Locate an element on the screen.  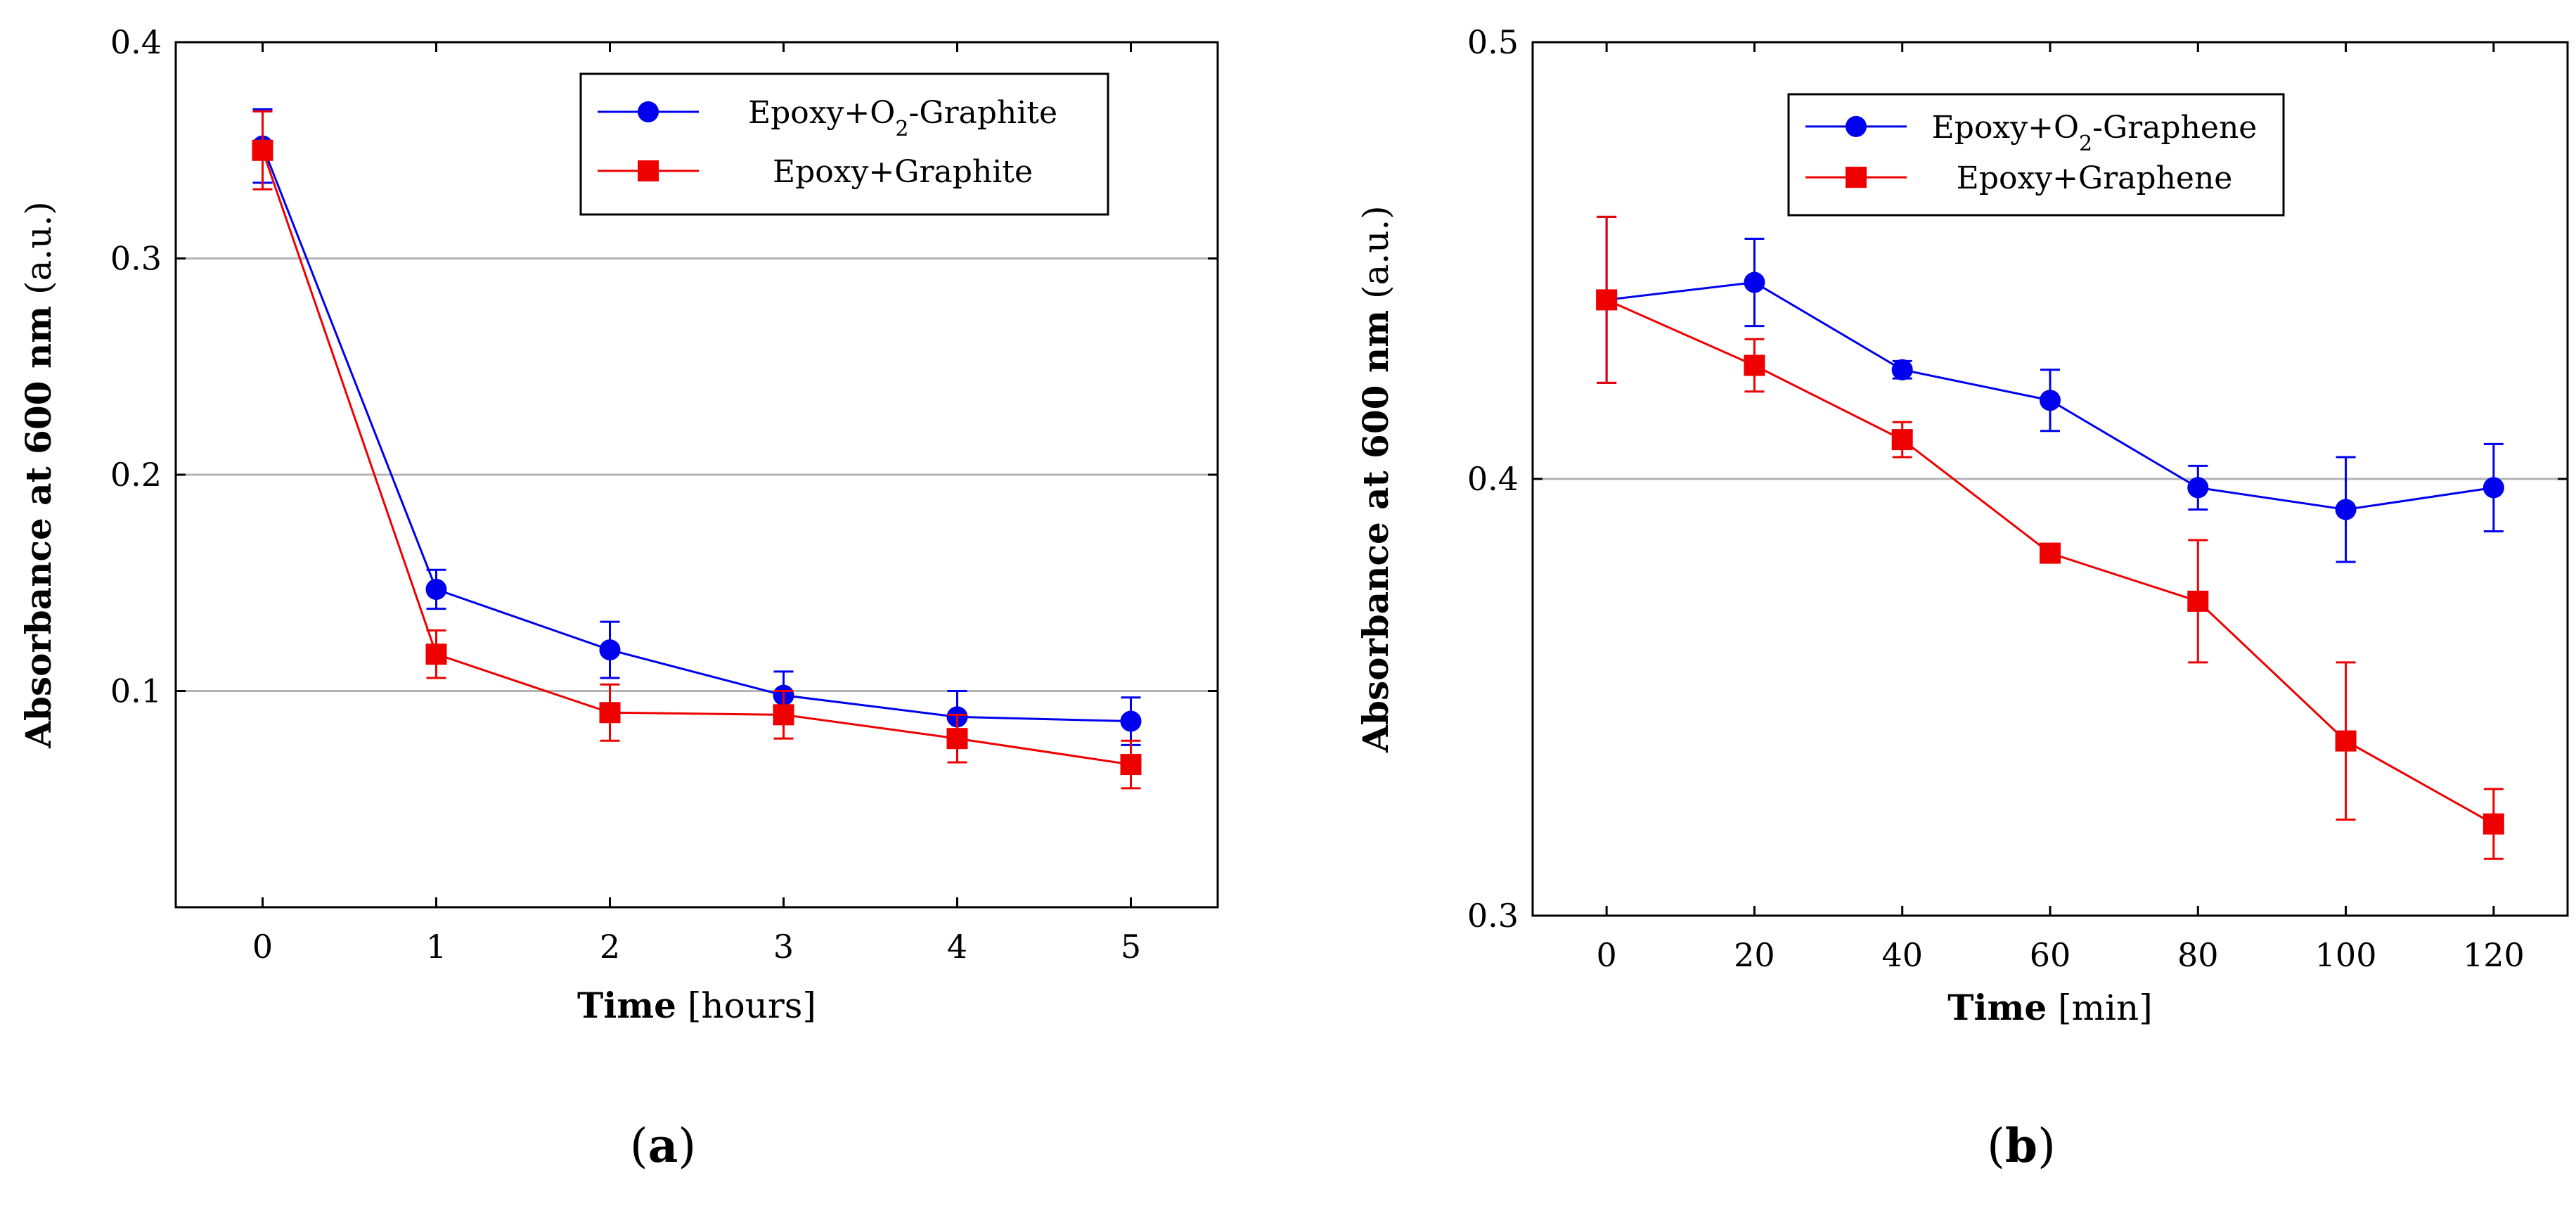
x-tick-label: 2 is located at coordinates (610, 947).